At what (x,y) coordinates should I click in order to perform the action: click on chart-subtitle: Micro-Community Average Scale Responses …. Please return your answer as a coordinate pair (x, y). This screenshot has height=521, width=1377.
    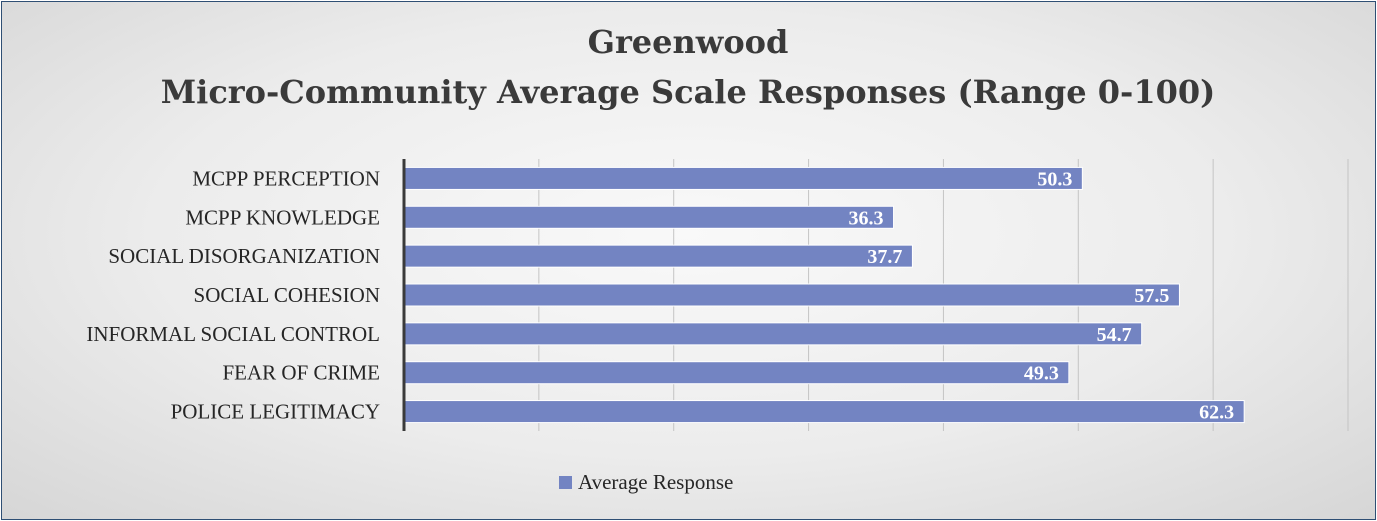
    Looking at the image, I should click on (688, 92).